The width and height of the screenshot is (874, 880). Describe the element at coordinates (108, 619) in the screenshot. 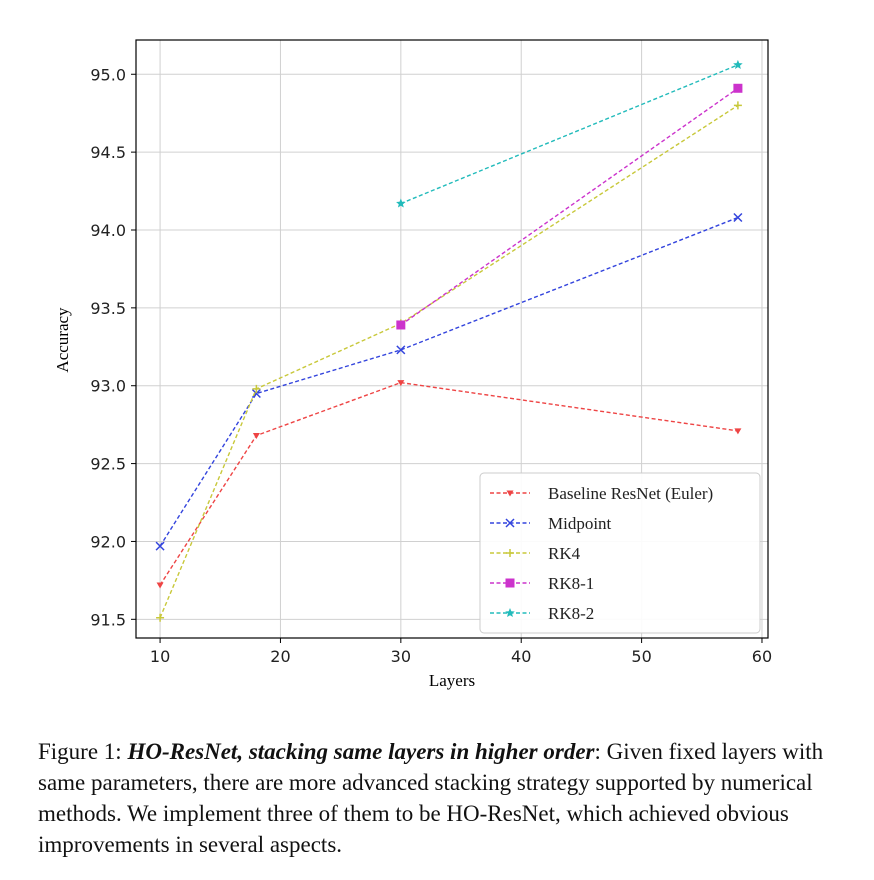

I see `y-tick-label: 91.5` at that location.